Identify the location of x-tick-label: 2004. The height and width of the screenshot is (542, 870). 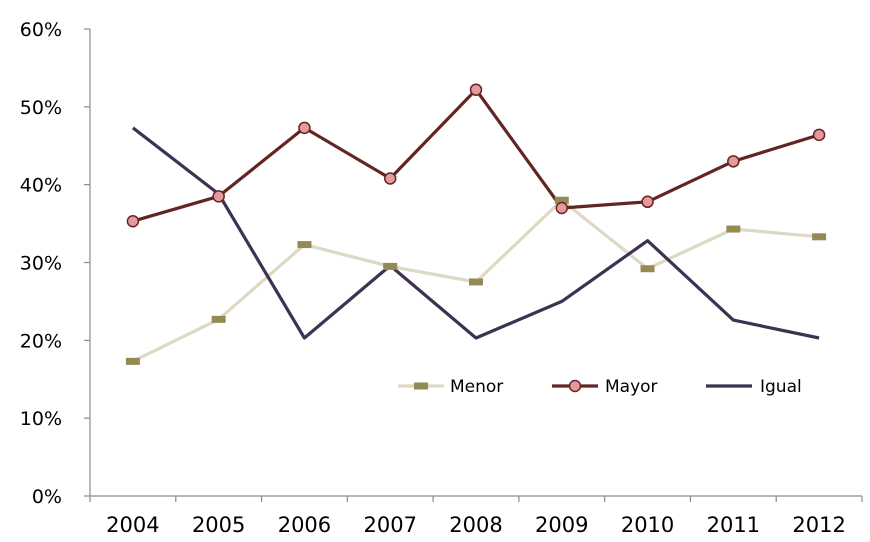
(132, 525).